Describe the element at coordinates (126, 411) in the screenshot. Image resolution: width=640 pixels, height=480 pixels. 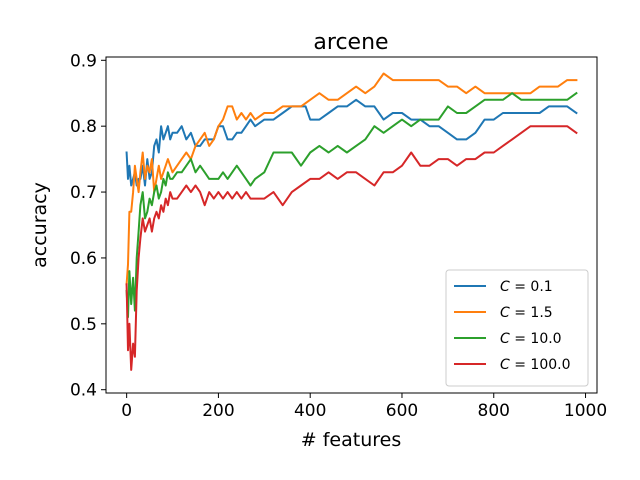
I see `x-tick-label: 0` at that location.